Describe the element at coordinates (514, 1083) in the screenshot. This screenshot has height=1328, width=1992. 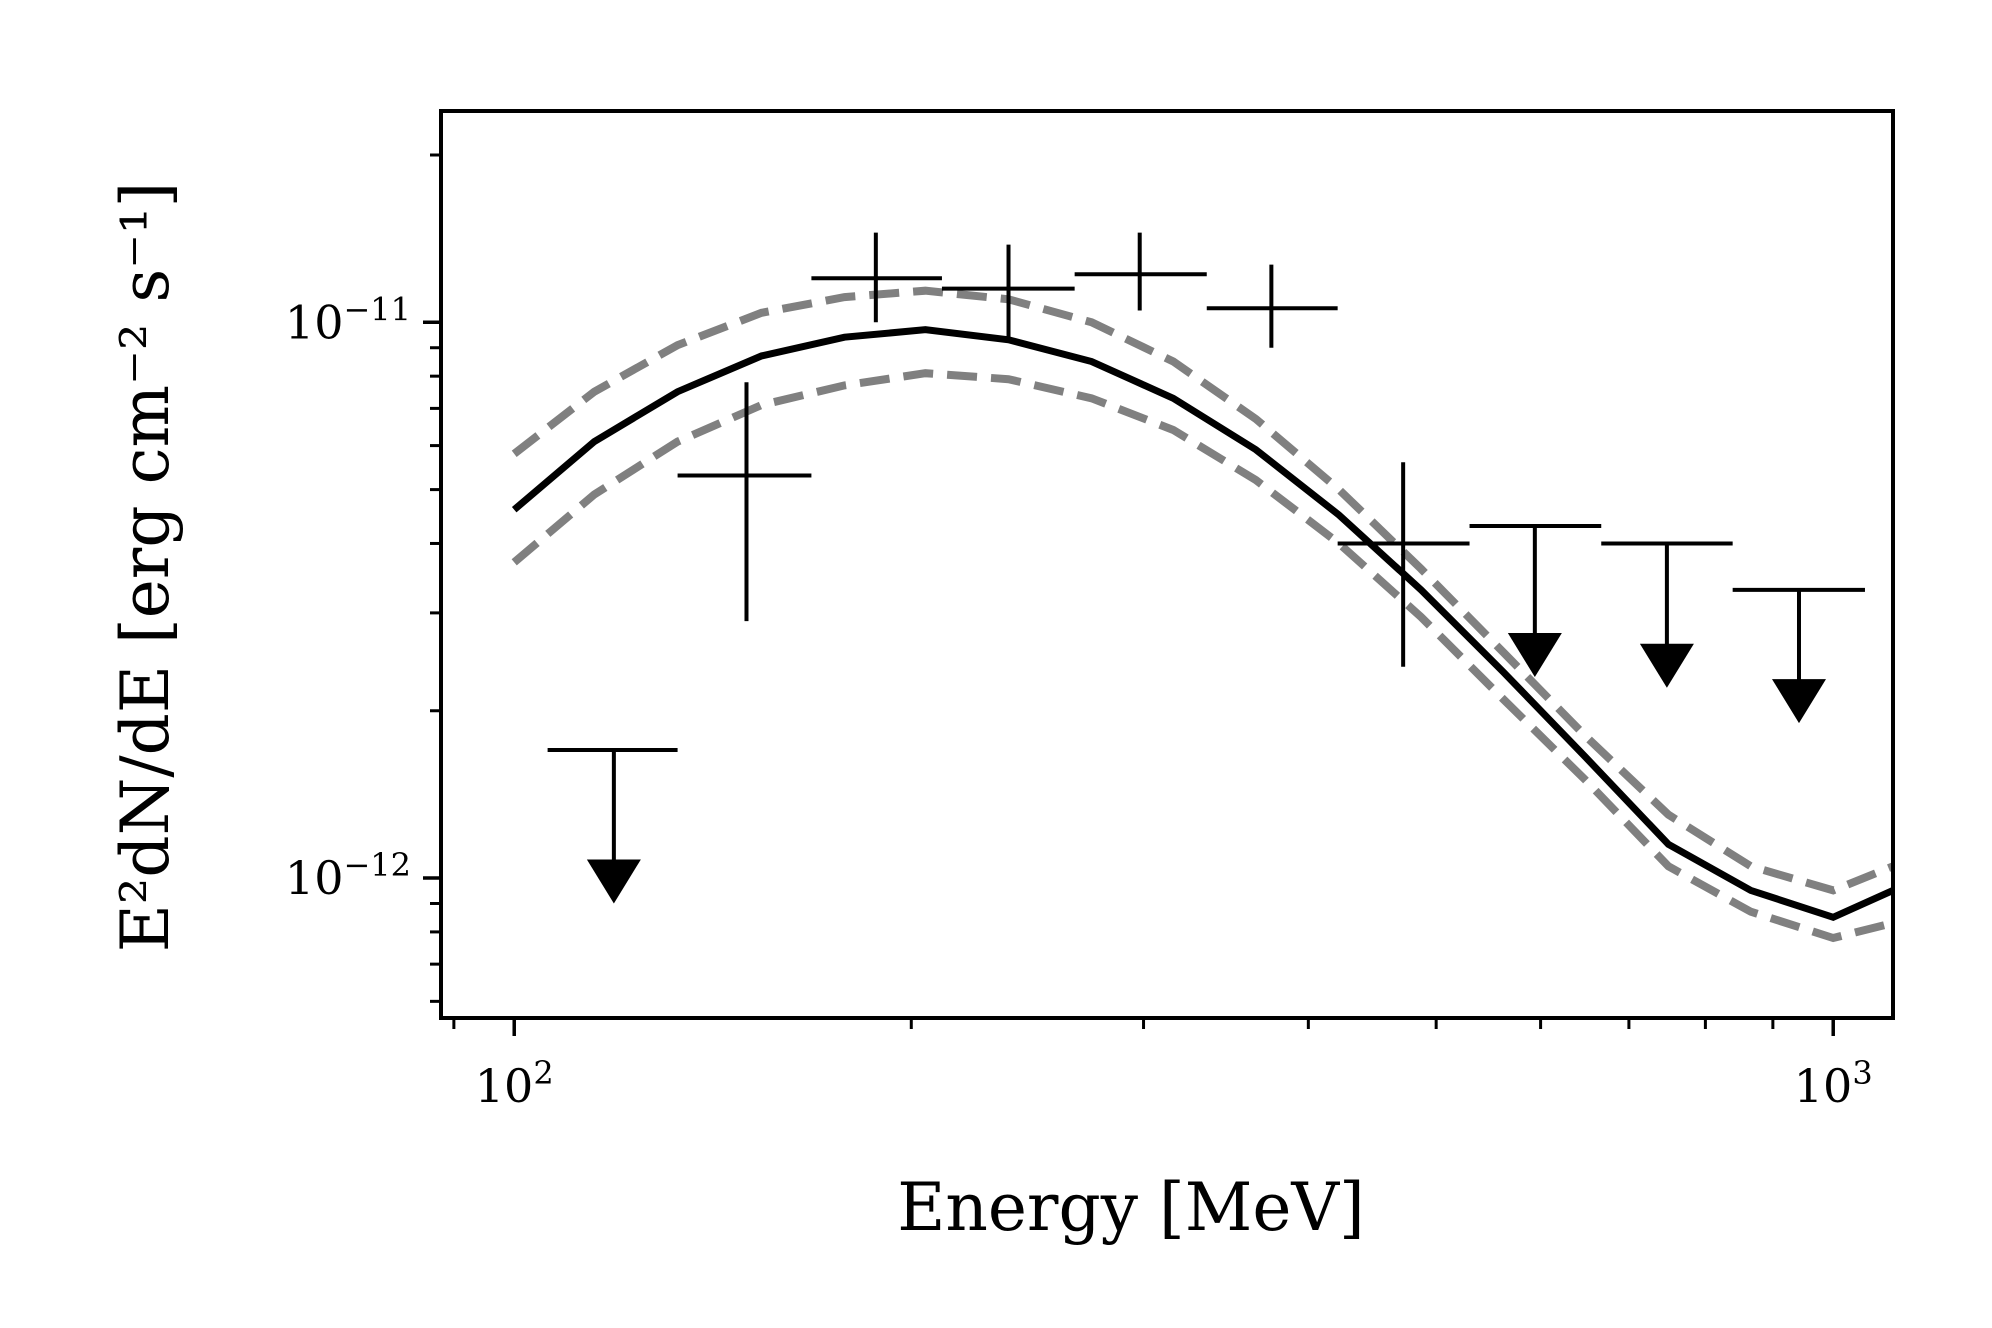
I see `x-tick-label: 102` at that location.